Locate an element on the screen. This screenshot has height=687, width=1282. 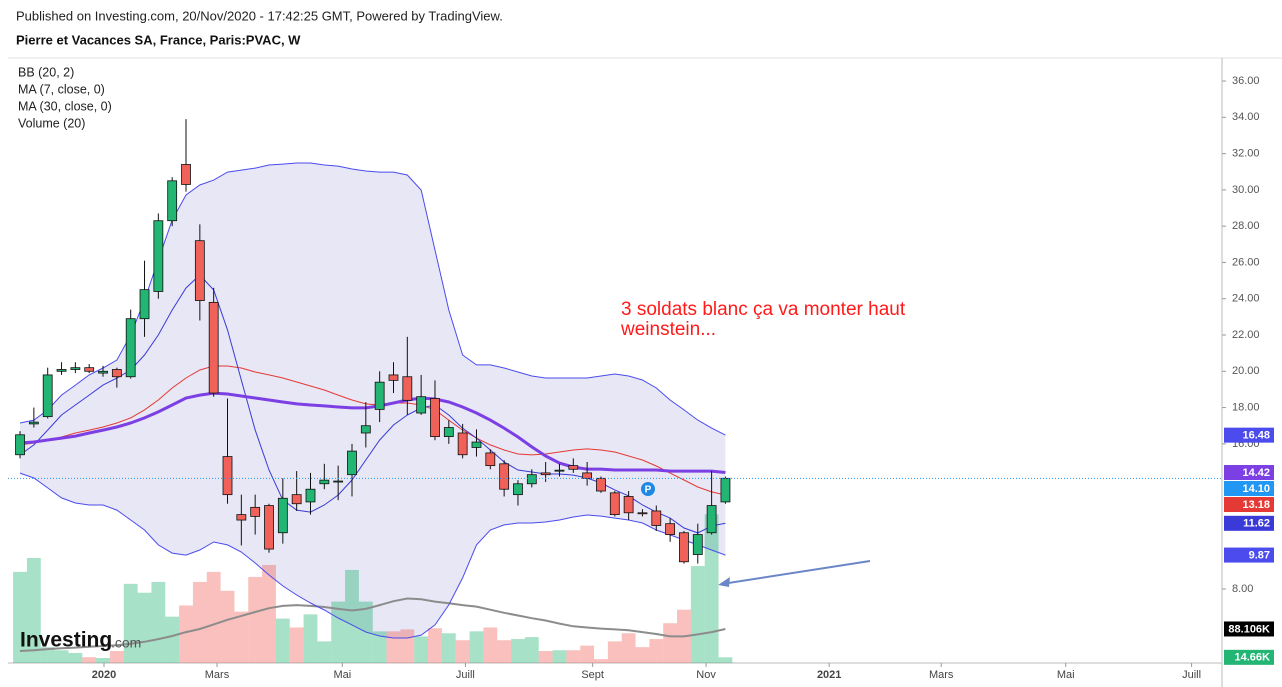
indicator: MA (30, close, 0) is located at coordinates (65, 106).